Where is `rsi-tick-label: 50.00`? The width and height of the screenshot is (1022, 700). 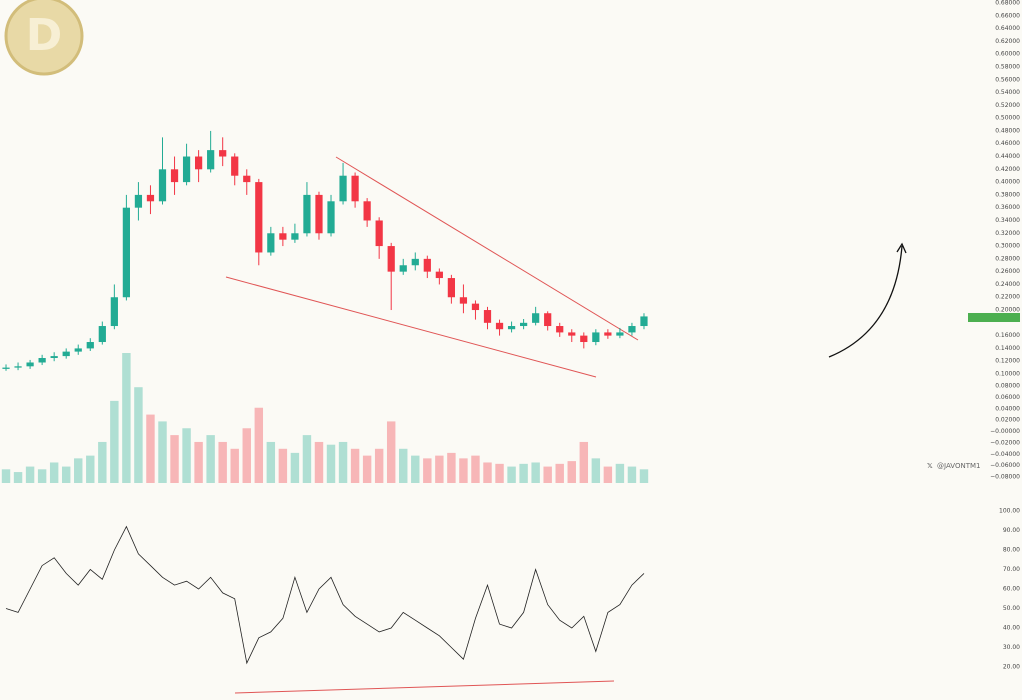 rsi-tick-label: 50.00 is located at coordinates (1011, 608).